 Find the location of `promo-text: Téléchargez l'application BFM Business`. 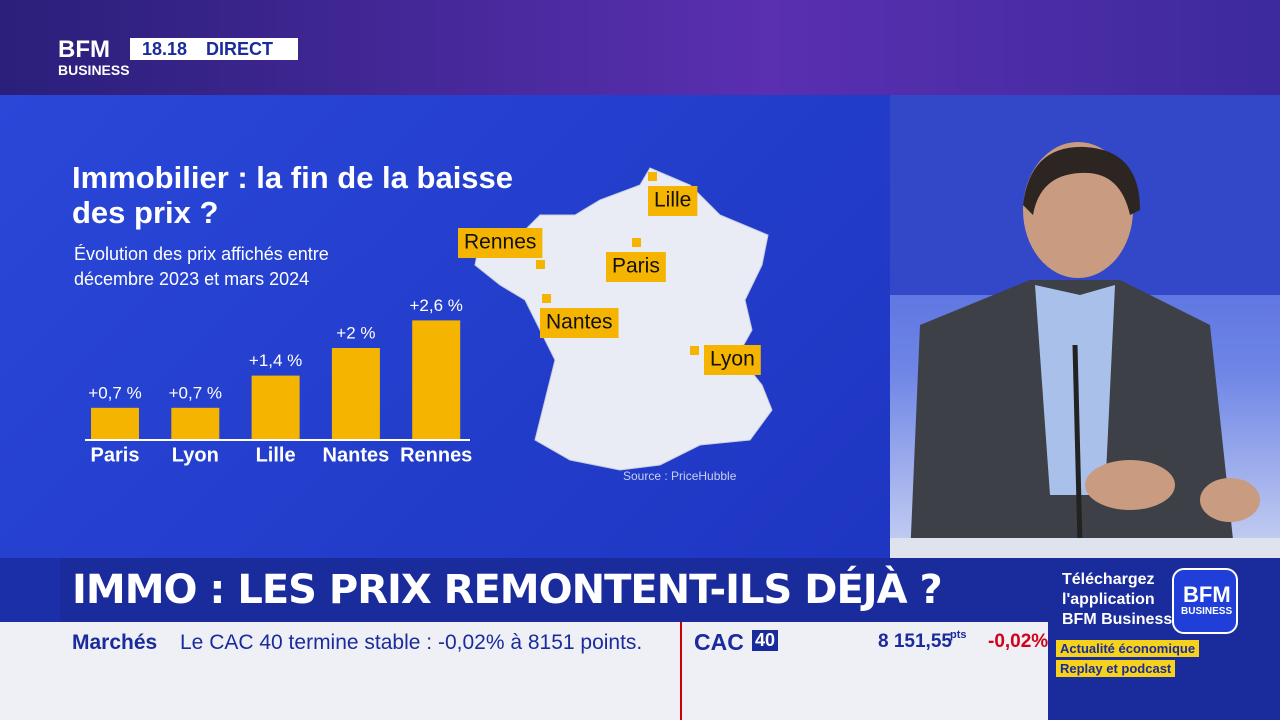

promo-text: Téléchargez l'application BFM Business is located at coordinates (1117, 600).